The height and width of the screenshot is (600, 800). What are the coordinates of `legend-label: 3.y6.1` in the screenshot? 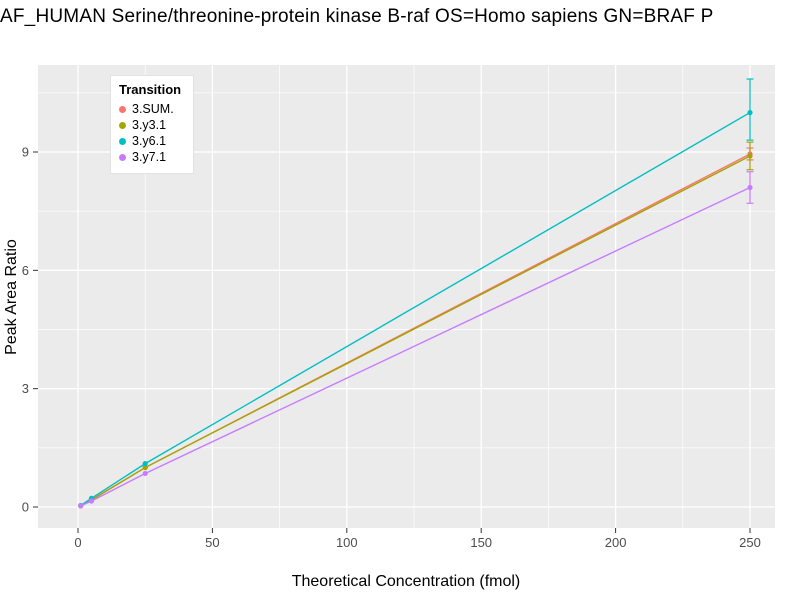 It's located at (149, 141).